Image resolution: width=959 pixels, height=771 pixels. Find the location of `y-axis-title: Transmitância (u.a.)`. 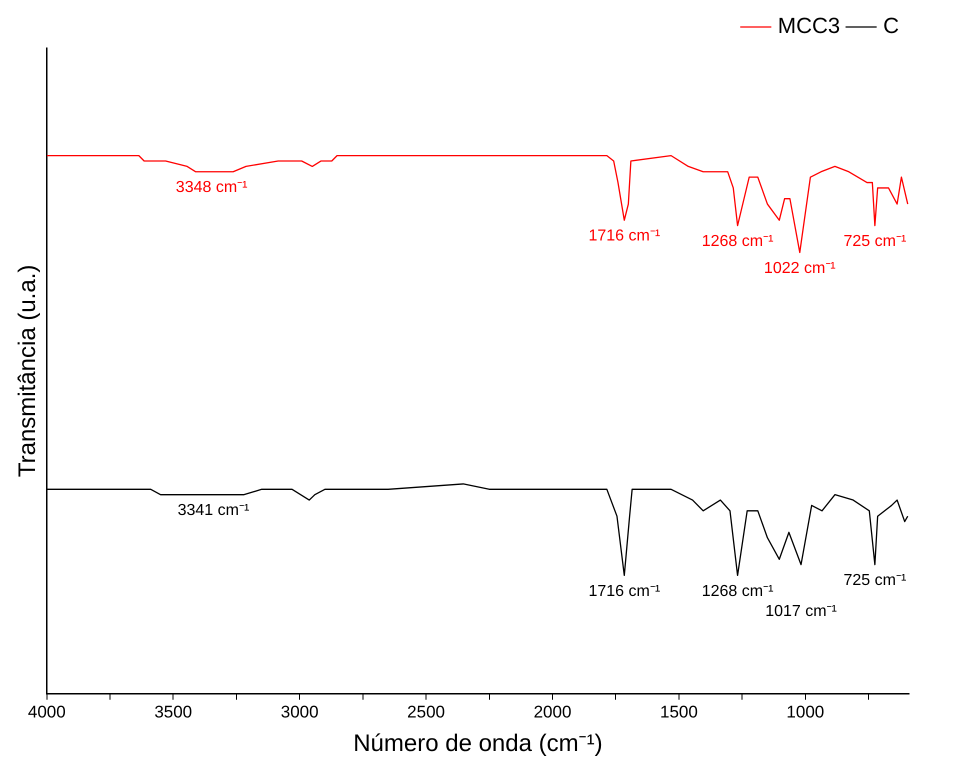

y-axis-title: Transmitância (u.a.) is located at coordinates (28, 371).